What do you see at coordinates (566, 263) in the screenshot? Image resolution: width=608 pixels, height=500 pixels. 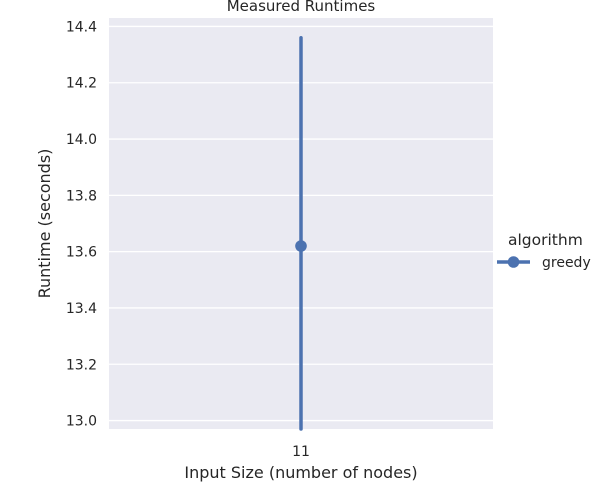 I see `legend-entry-greedy: greedy` at bounding box center [566, 263].